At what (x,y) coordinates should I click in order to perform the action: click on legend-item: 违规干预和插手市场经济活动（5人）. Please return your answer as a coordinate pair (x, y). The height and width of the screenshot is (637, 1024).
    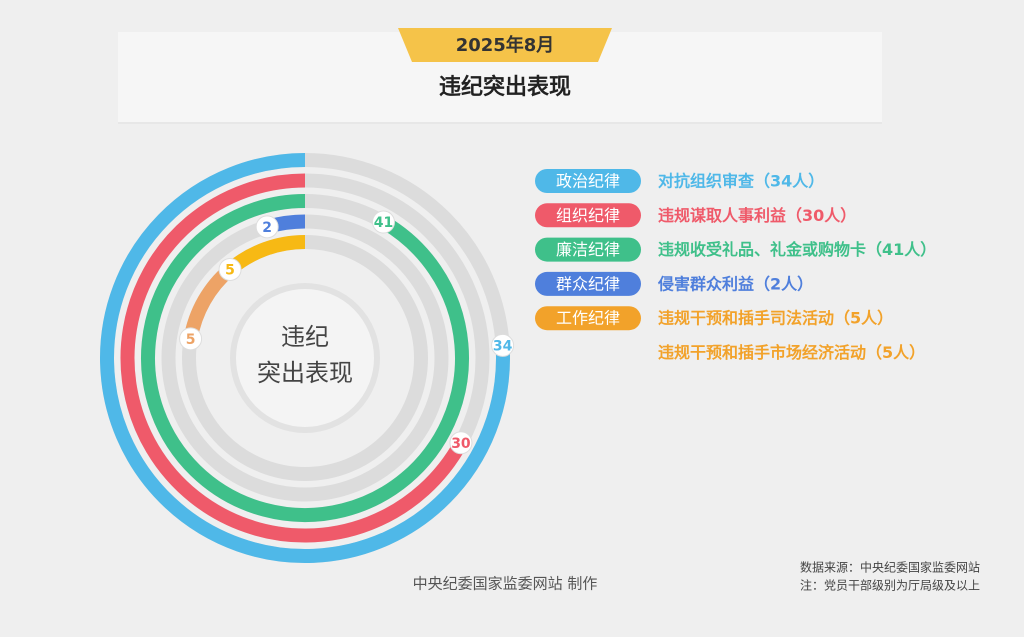
    Looking at the image, I should click on (791, 352).